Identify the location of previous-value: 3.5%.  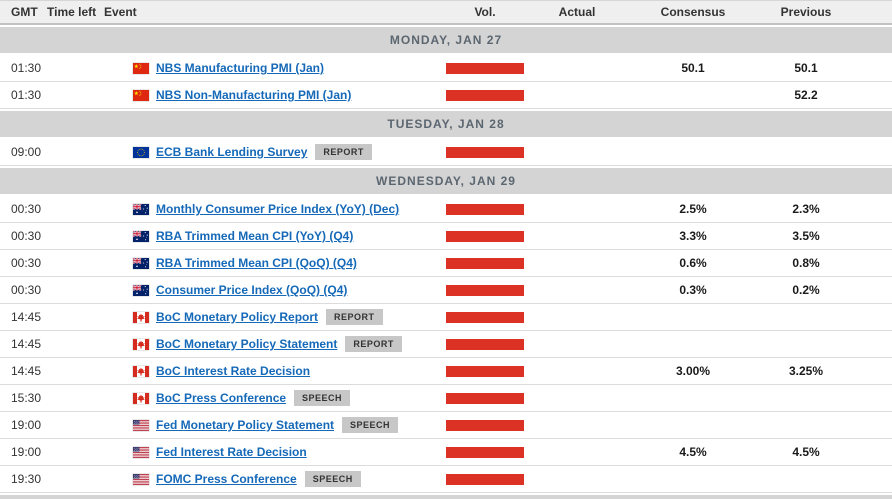
(806, 236).